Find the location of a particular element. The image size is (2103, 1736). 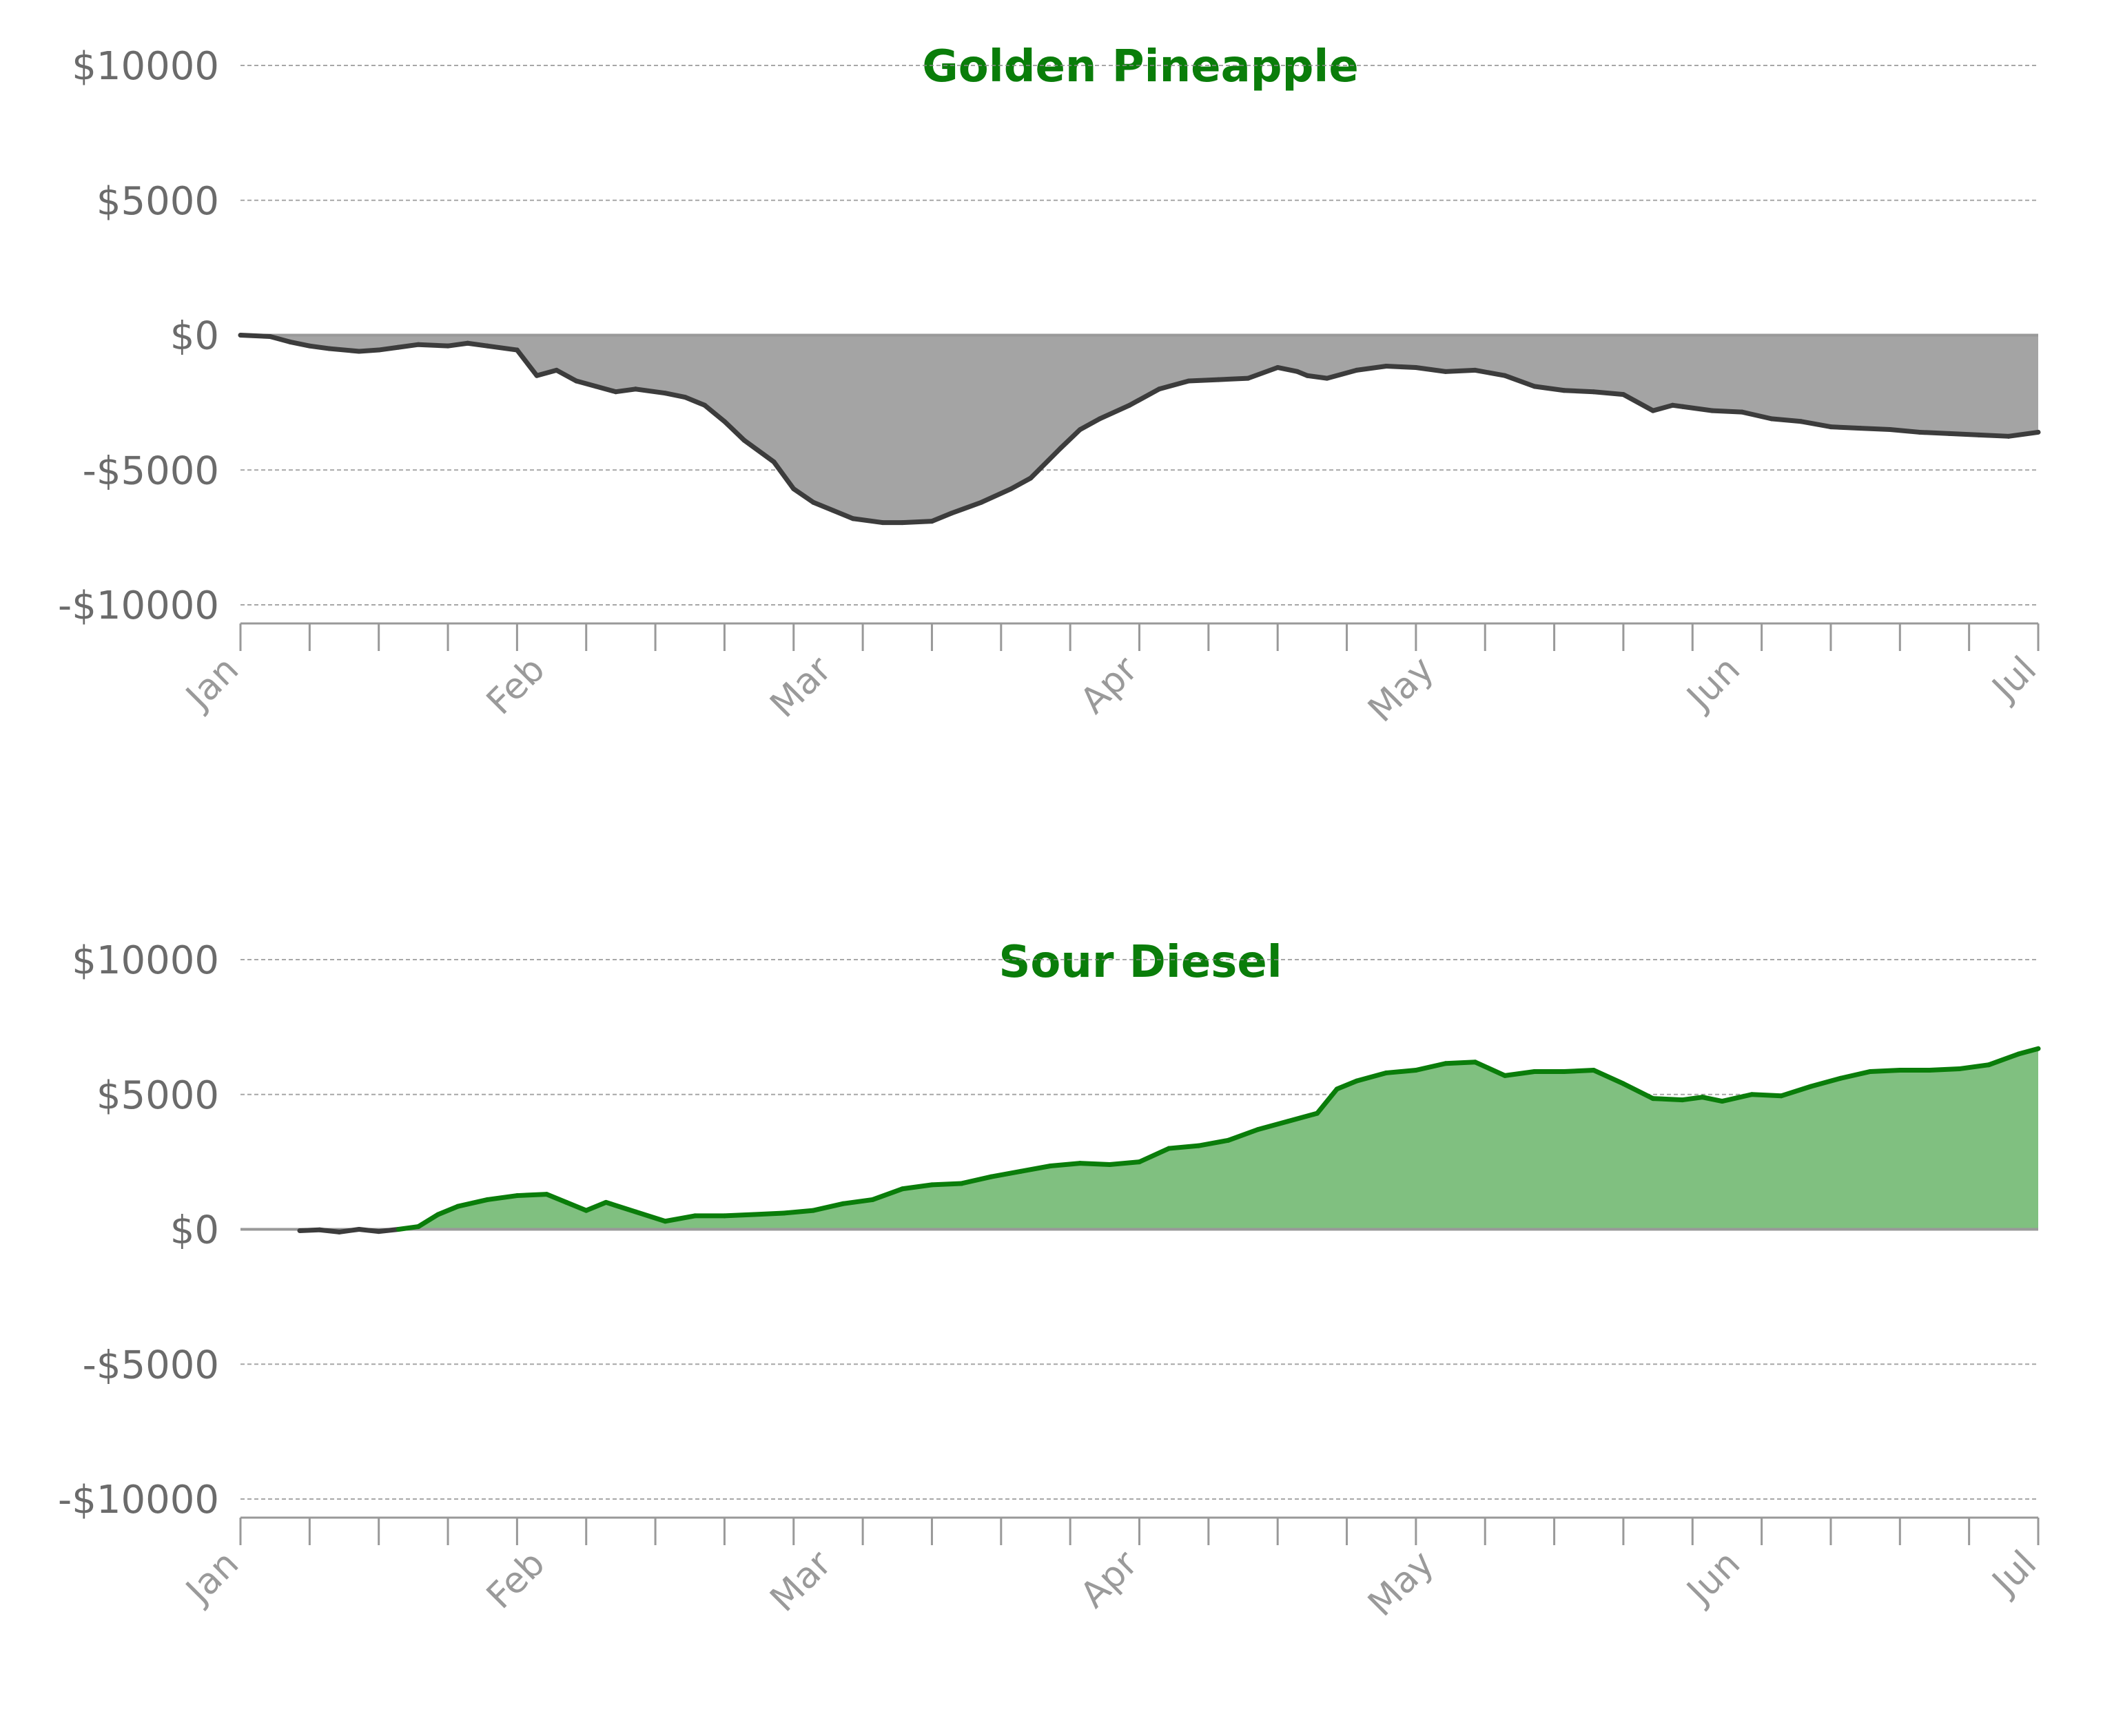

y-axis: $10000 $5000 $0 -$5000 -$10000 is located at coordinates (138, 1230).